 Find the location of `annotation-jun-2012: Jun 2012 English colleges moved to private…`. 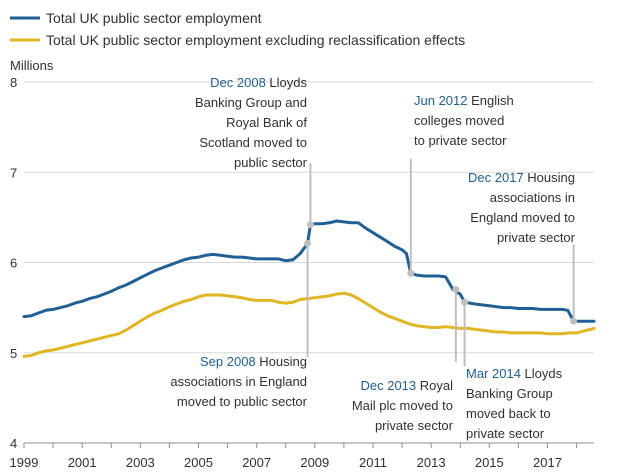

annotation-jun-2012: Jun 2012 English colleges moved to private… is located at coordinates (460, 185).